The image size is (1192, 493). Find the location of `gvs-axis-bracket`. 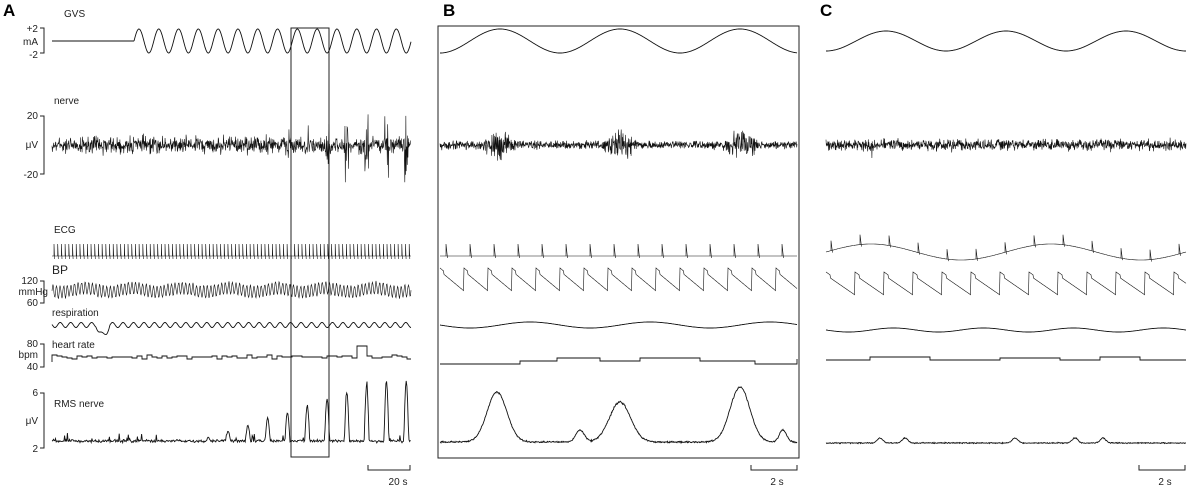

gvs-axis-bracket is located at coordinates (42, 40).